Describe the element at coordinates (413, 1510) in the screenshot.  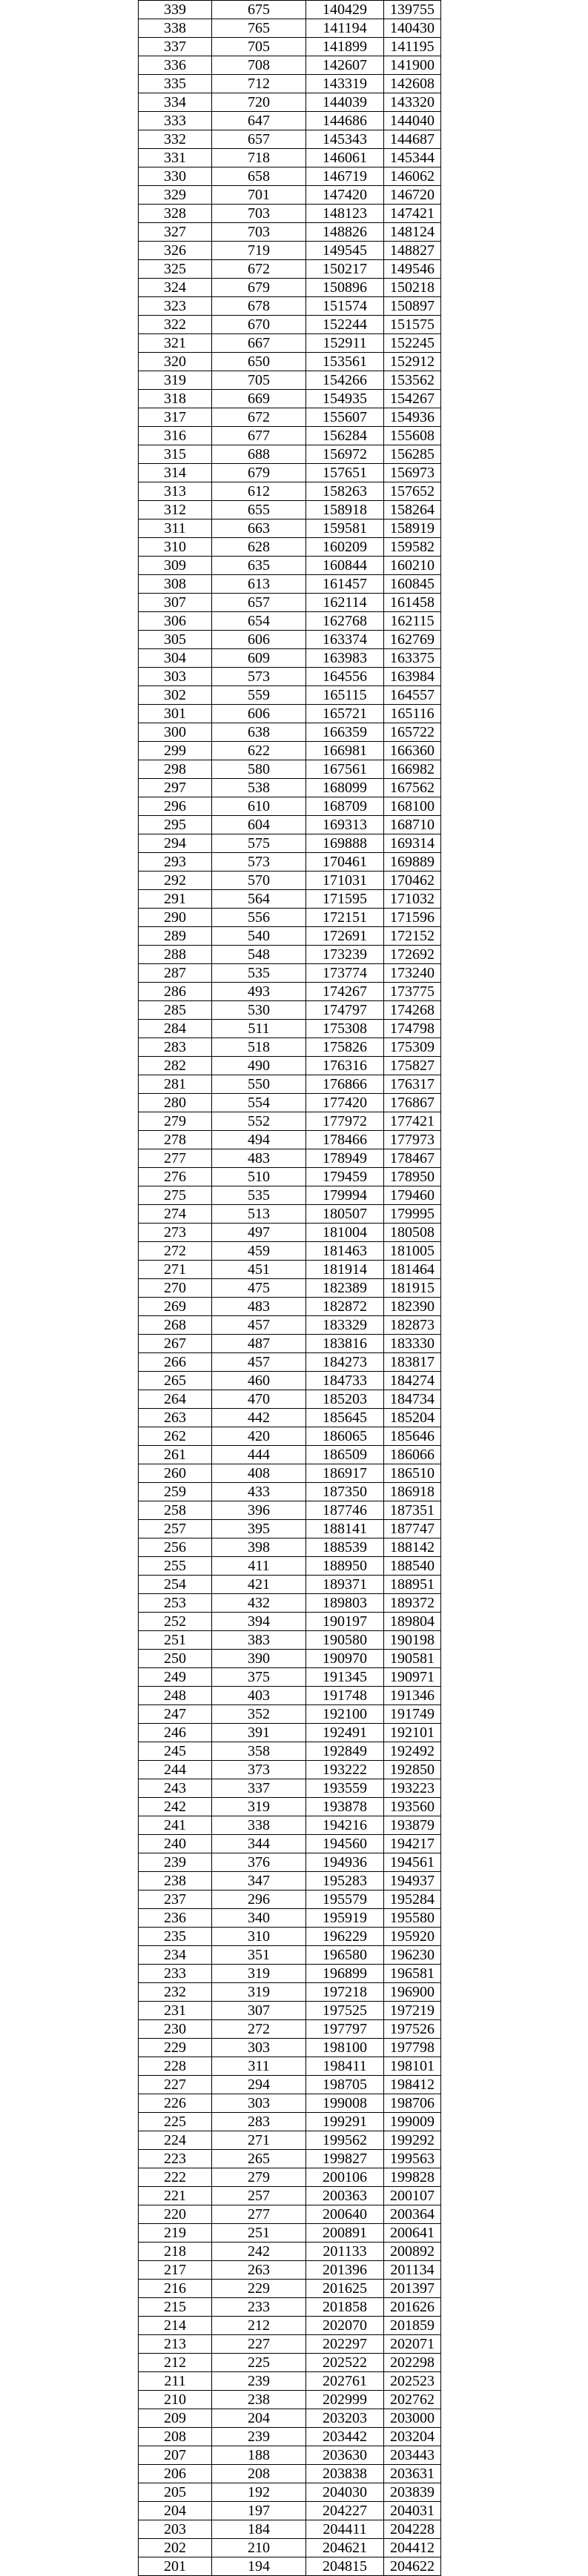
I see `cumulative-rank-start-cell: 187351` at that location.